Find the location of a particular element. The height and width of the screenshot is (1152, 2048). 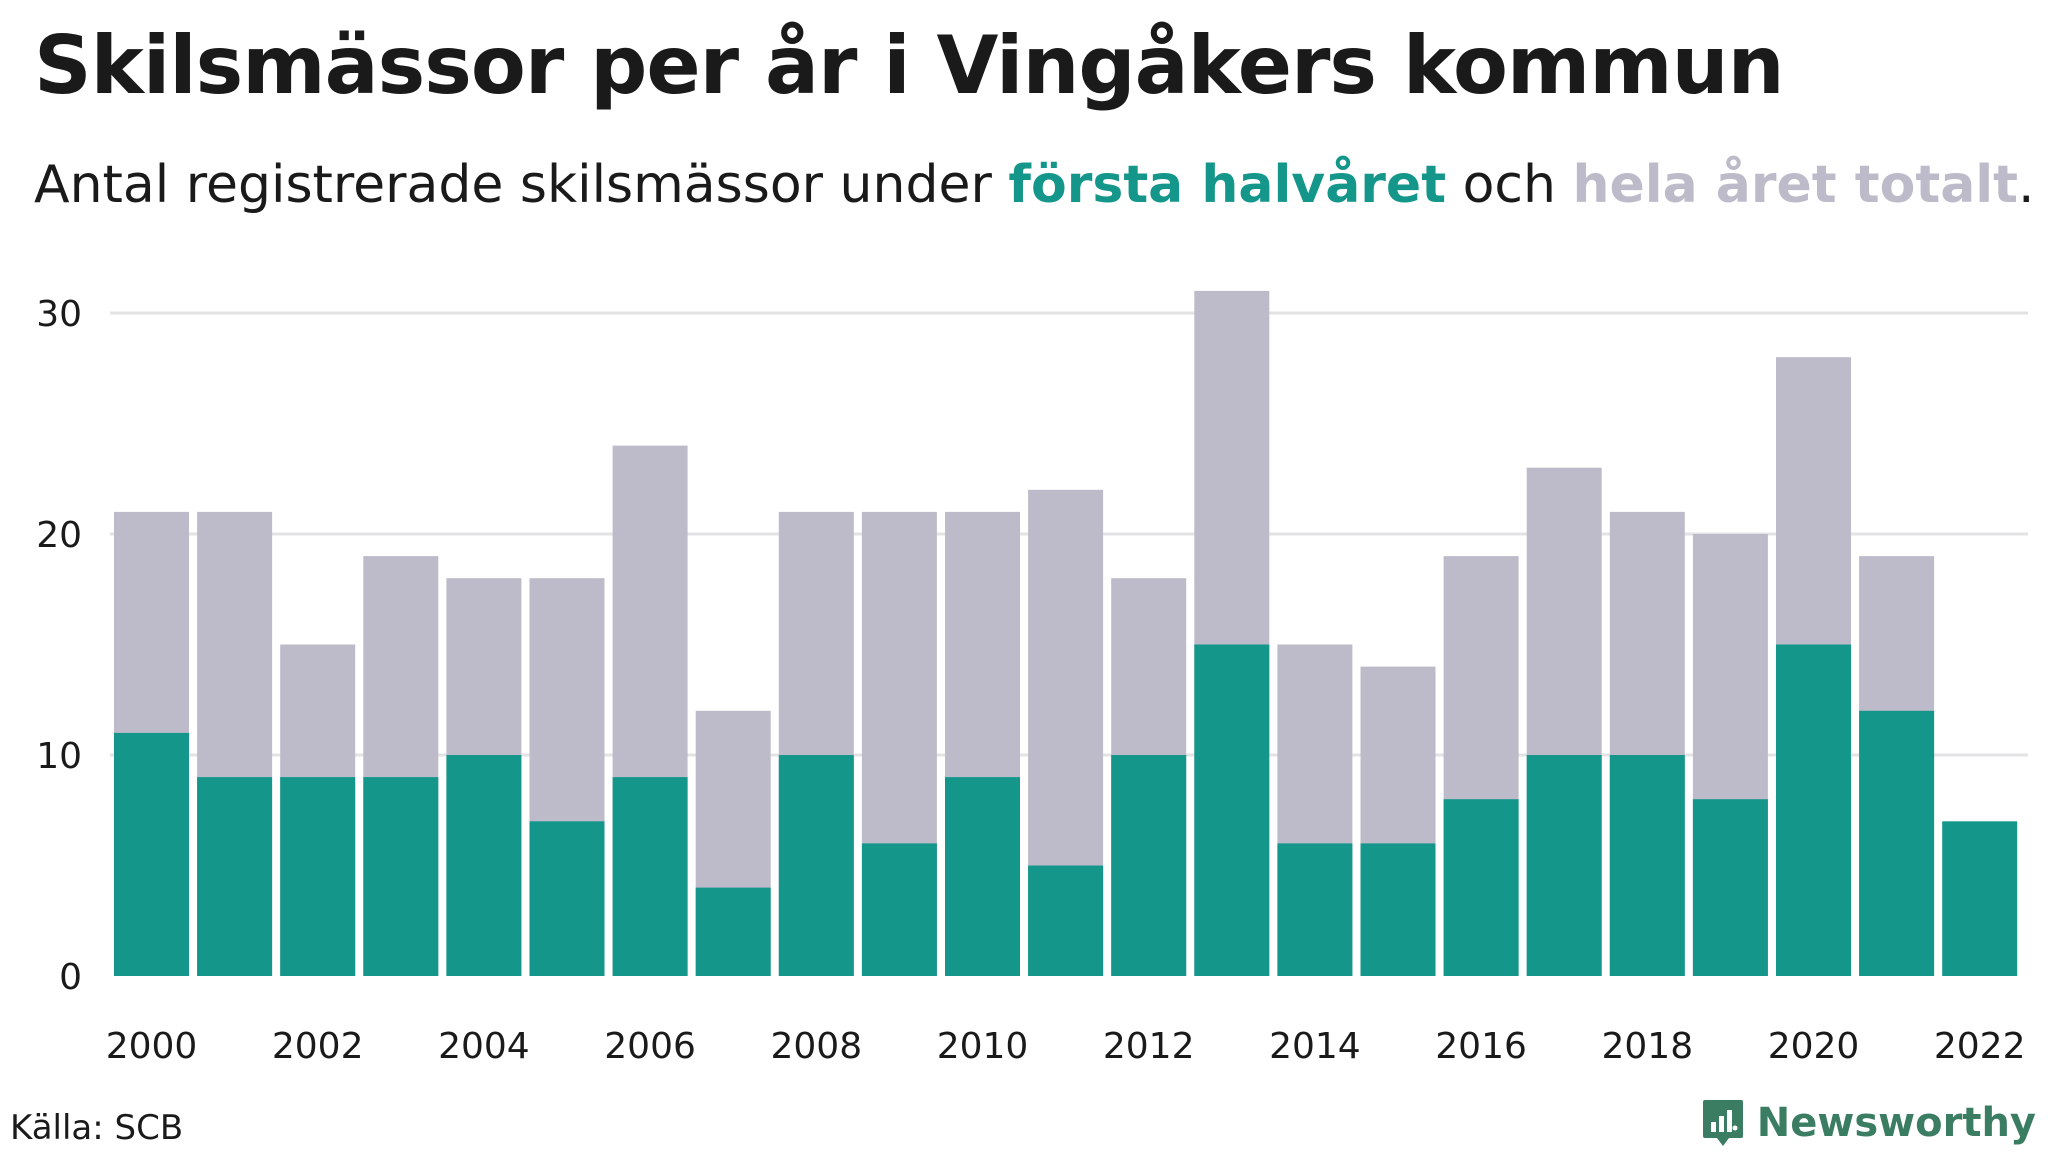

bar-first-half-2022 is located at coordinates (1980, 898).